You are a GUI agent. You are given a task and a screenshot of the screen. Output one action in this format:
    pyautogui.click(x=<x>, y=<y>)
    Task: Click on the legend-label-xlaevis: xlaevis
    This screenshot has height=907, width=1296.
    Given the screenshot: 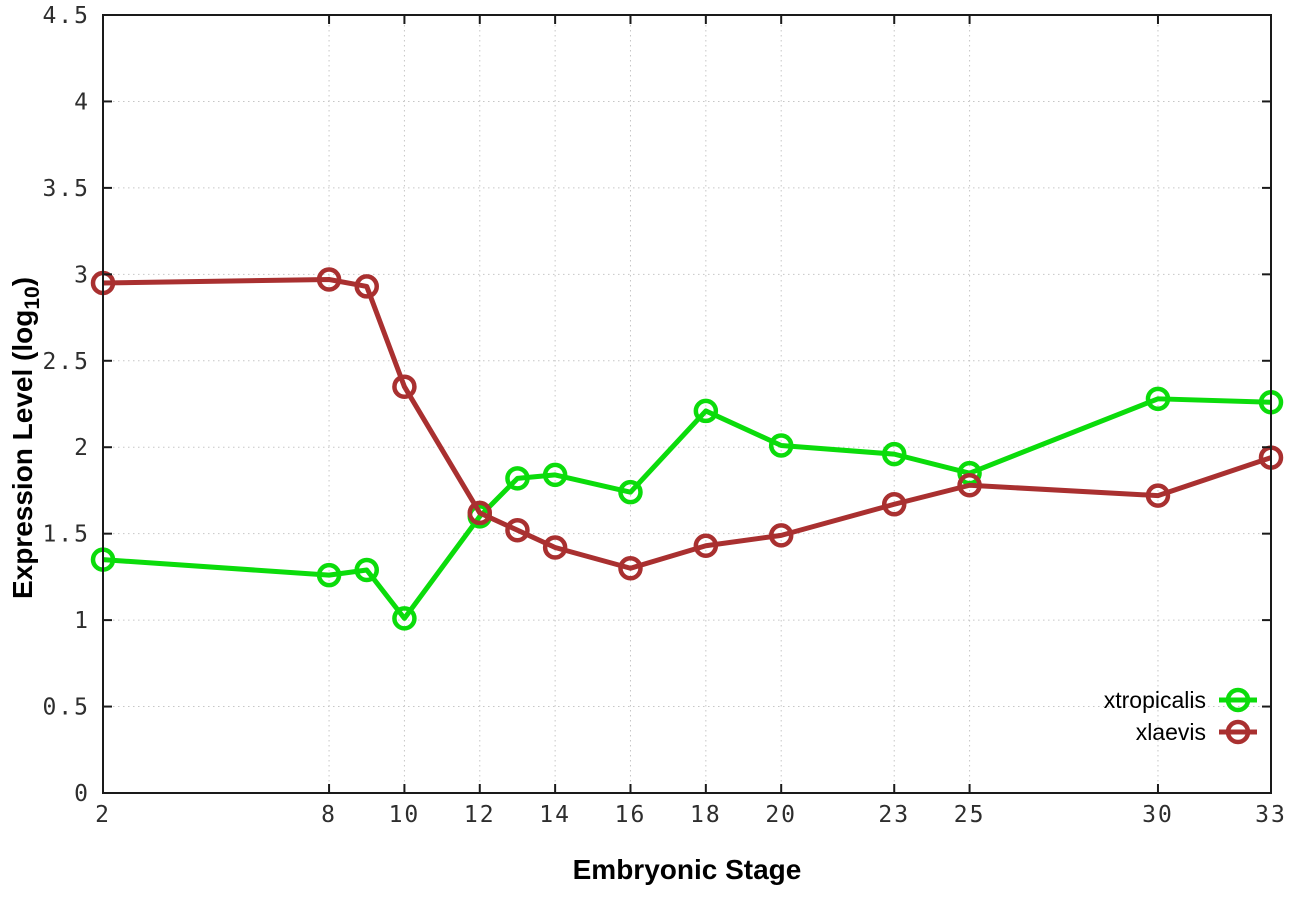 What is the action you would take?
    pyautogui.click(x=1171, y=732)
    